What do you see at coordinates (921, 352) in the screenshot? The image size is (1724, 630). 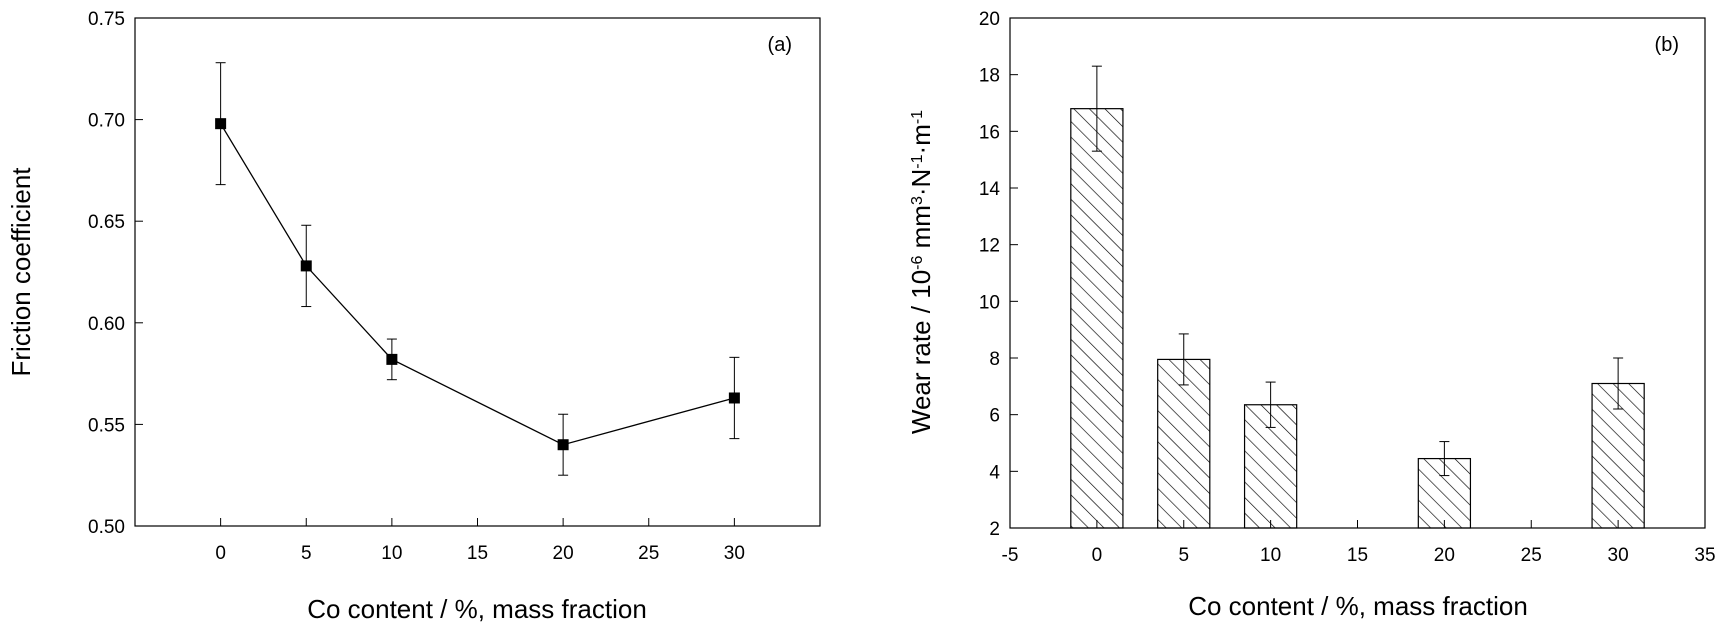 I see `ylabel-b-part-0: Wear rate / 10` at bounding box center [921, 352].